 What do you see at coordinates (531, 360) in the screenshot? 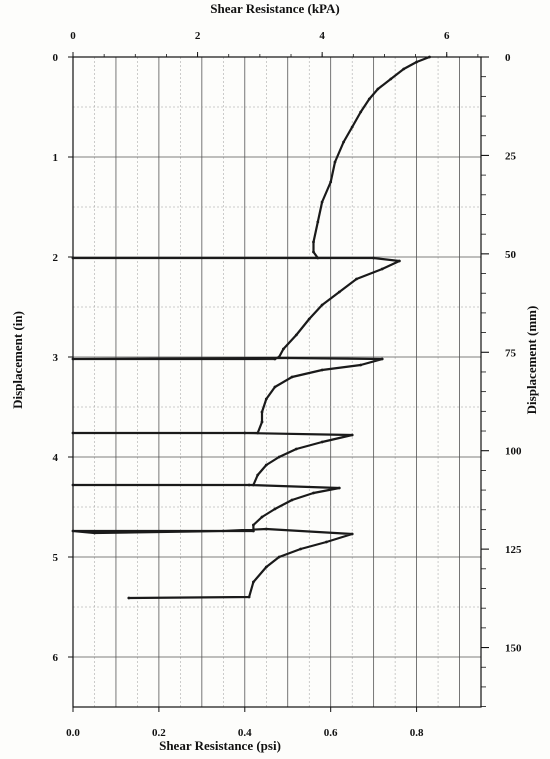
I see `right-axis-title: Displacement (mm)` at bounding box center [531, 360].